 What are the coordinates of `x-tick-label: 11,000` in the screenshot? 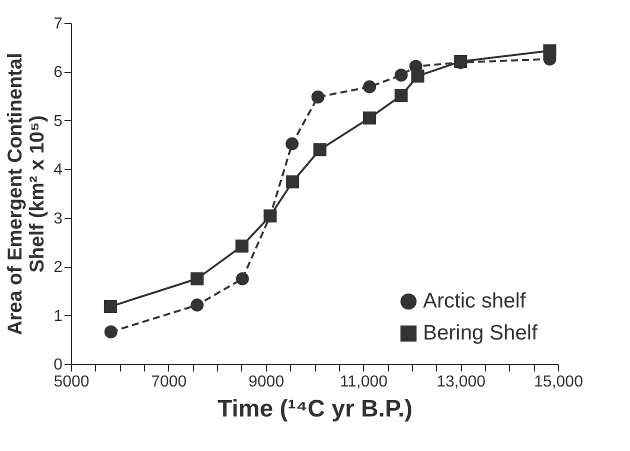 It's located at (364, 382).